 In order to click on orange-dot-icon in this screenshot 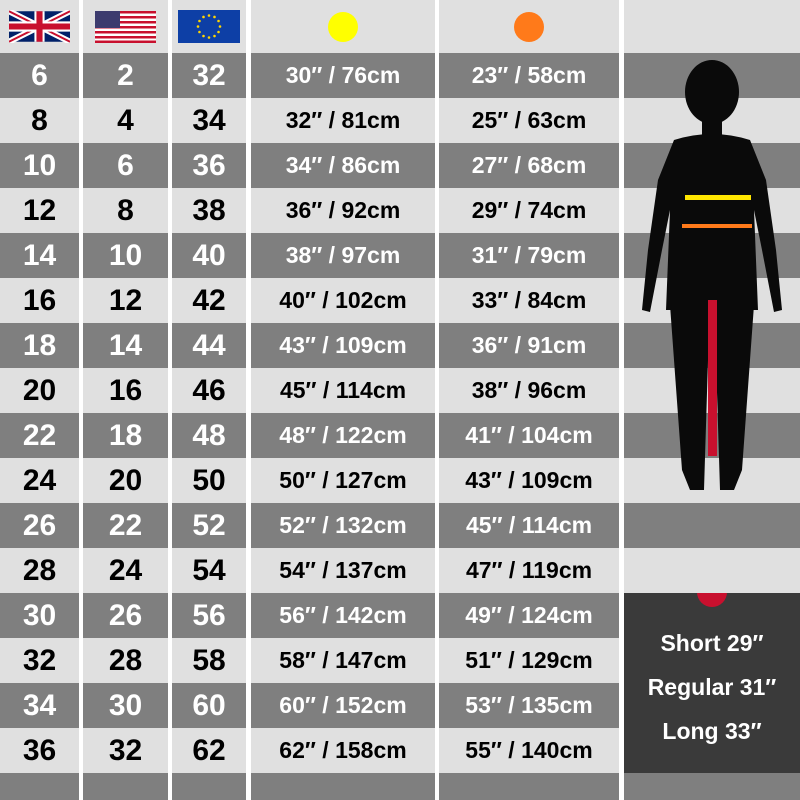, I will do `click(529, 26)`.